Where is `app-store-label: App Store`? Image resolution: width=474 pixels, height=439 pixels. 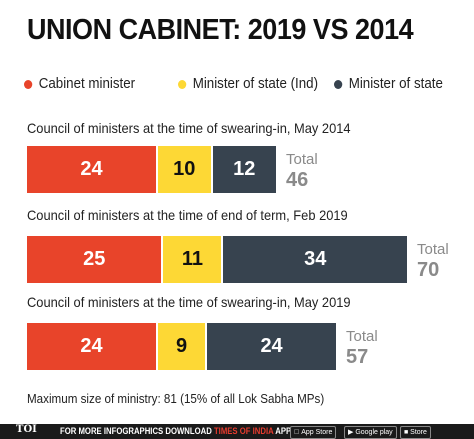 app-store-label: App Store is located at coordinates (313, 432).